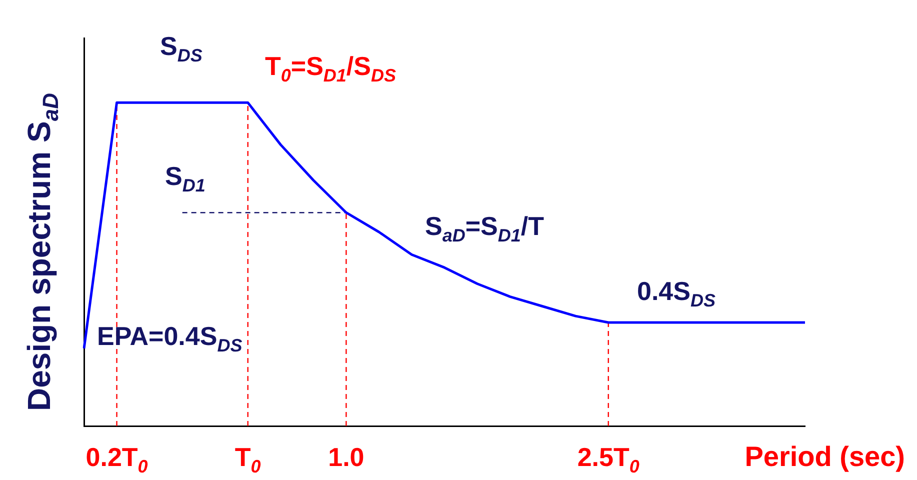  Describe the element at coordinates (825, 456) in the screenshot. I see `x-axis-title: Period (sec)` at that location.